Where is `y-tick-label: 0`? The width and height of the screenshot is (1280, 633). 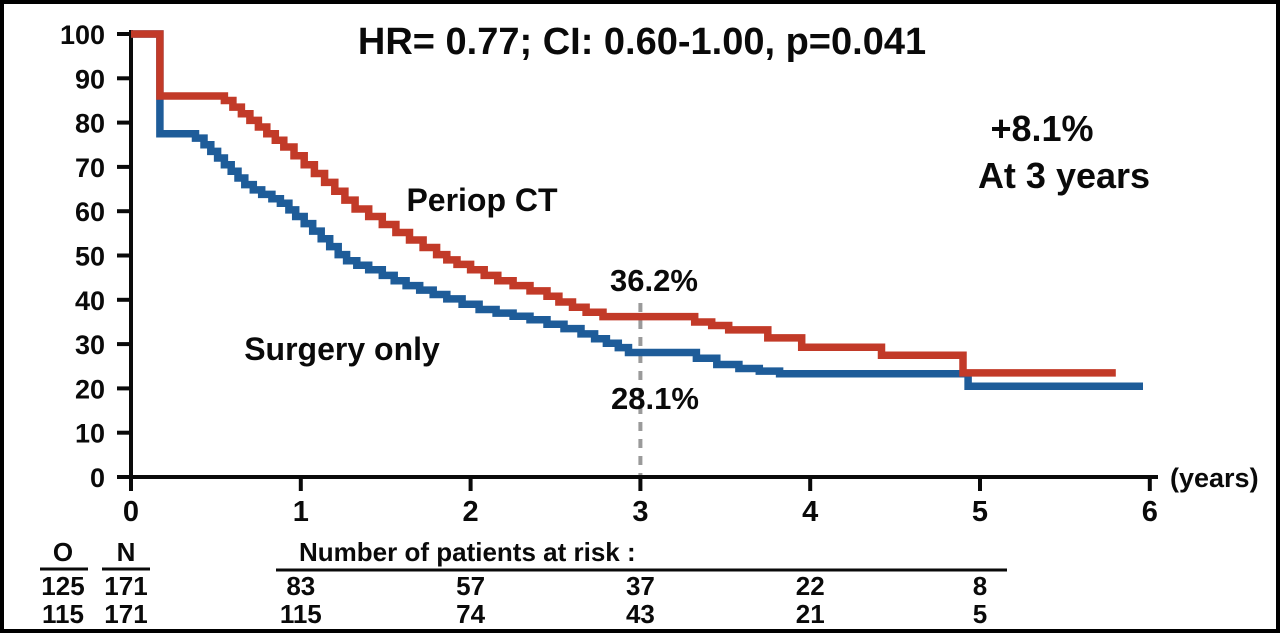
y-tick-label: 0 is located at coordinates (97, 478).